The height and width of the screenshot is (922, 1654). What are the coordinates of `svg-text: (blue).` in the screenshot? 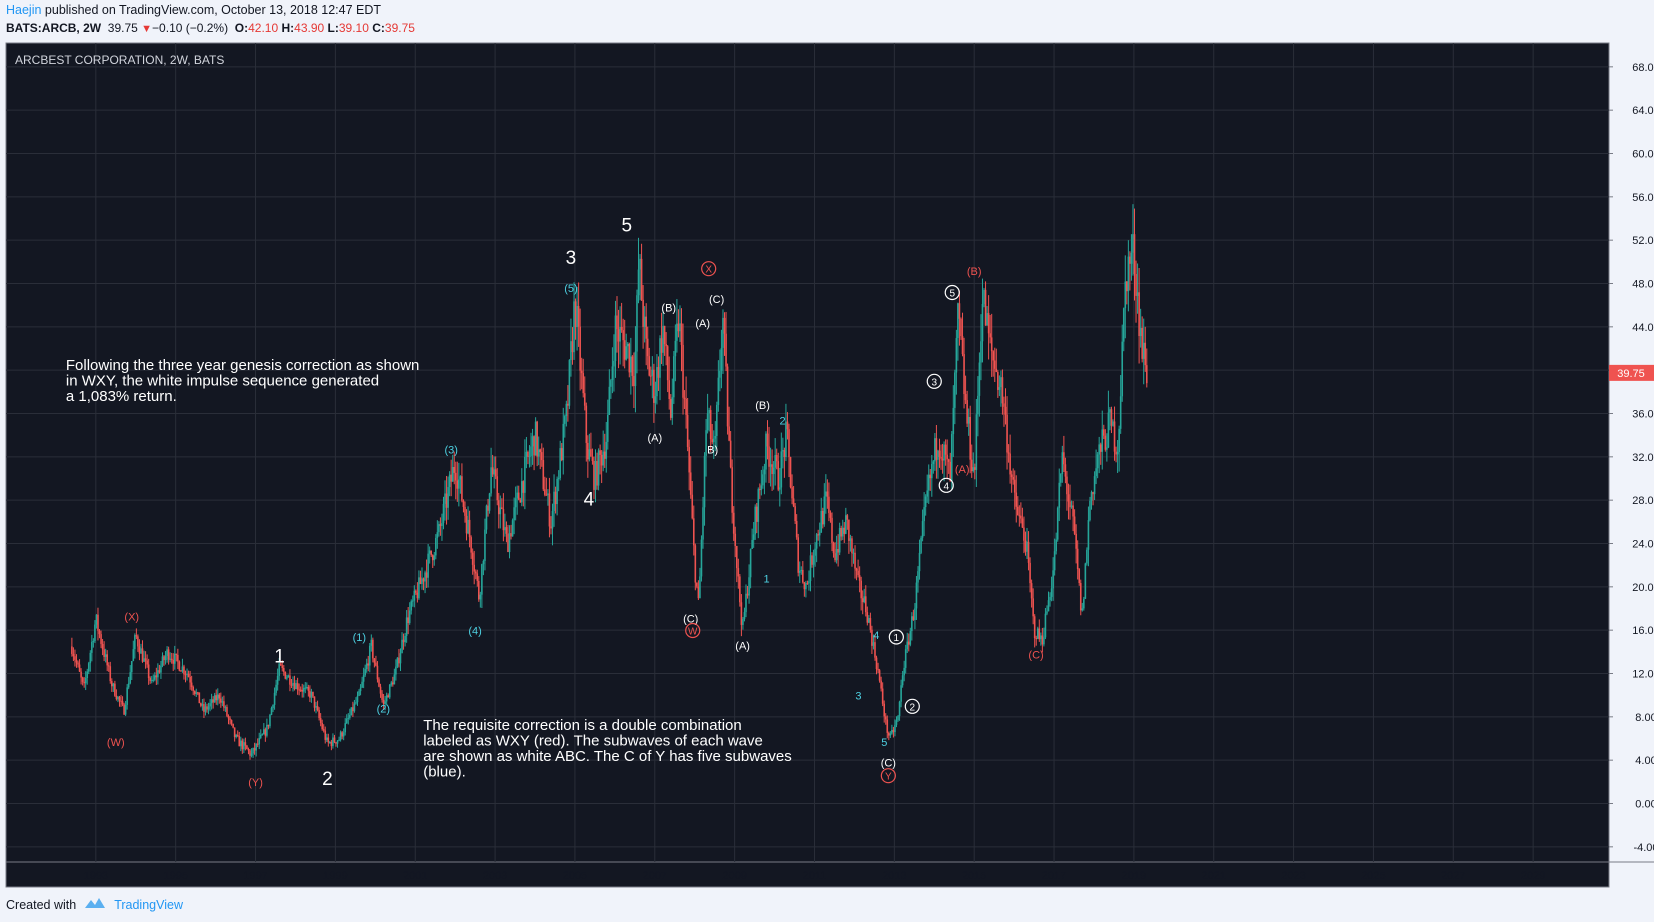 It's located at (444, 771).